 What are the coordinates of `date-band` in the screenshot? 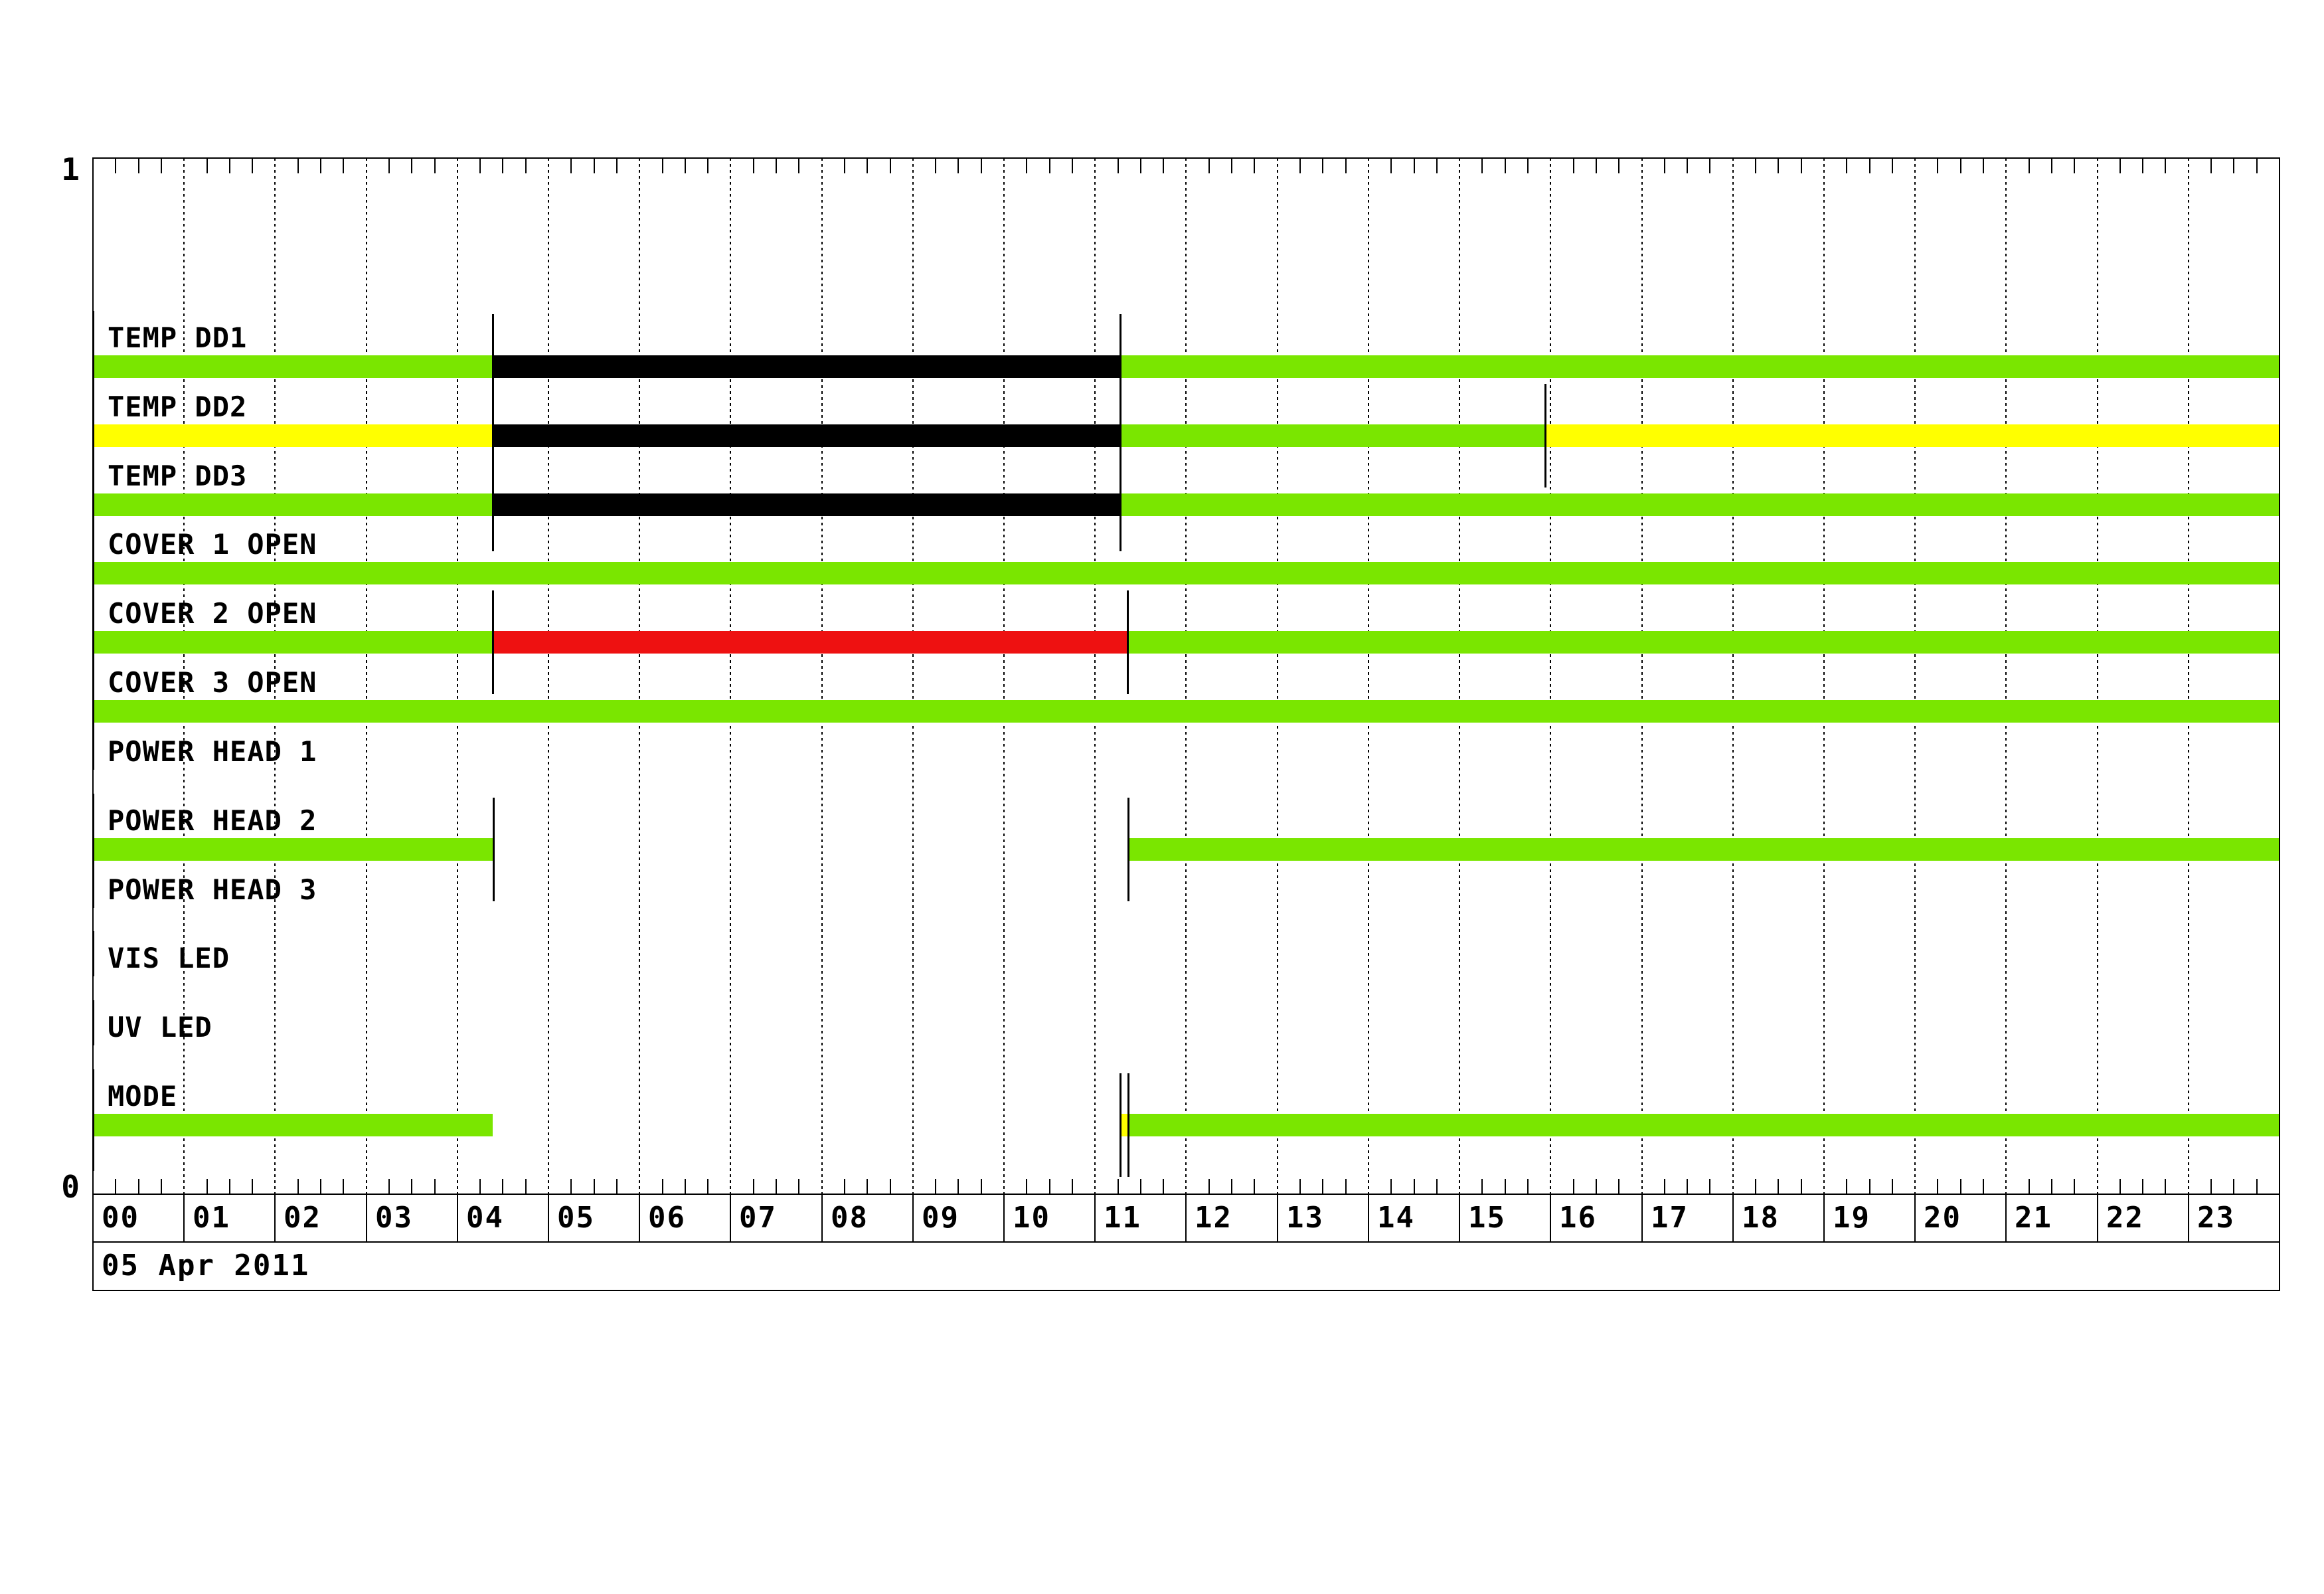 It's located at (1186, 1266).